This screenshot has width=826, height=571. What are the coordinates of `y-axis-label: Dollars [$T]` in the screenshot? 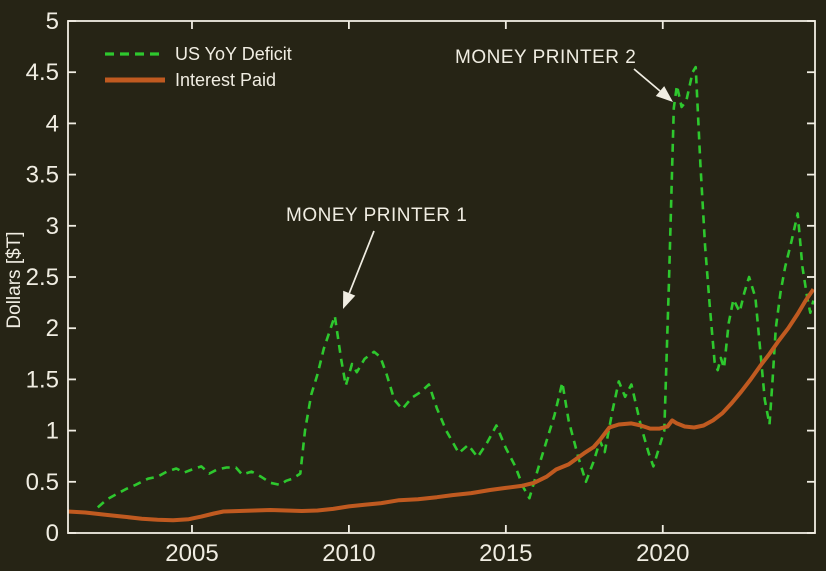 It's located at (14, 280).